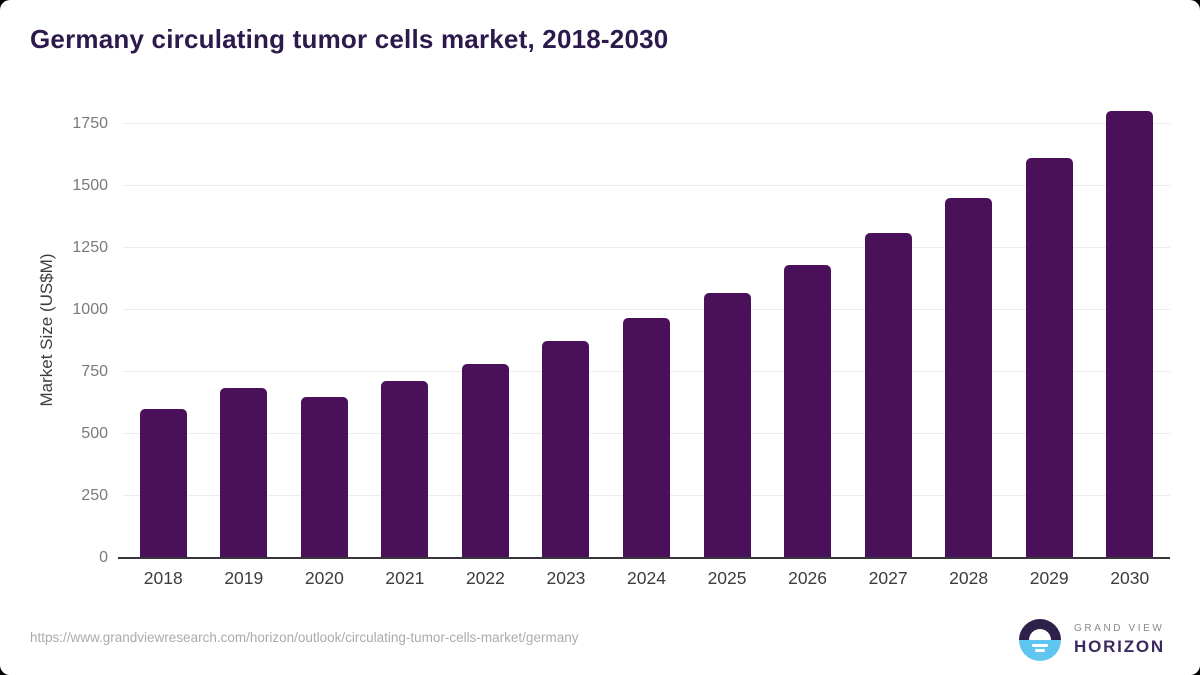 The image size is (1200, 675). What do you see at coordinates (1049, 357) in the screenshot?
I see `bar-2029` at bounding box center [1049, 357].